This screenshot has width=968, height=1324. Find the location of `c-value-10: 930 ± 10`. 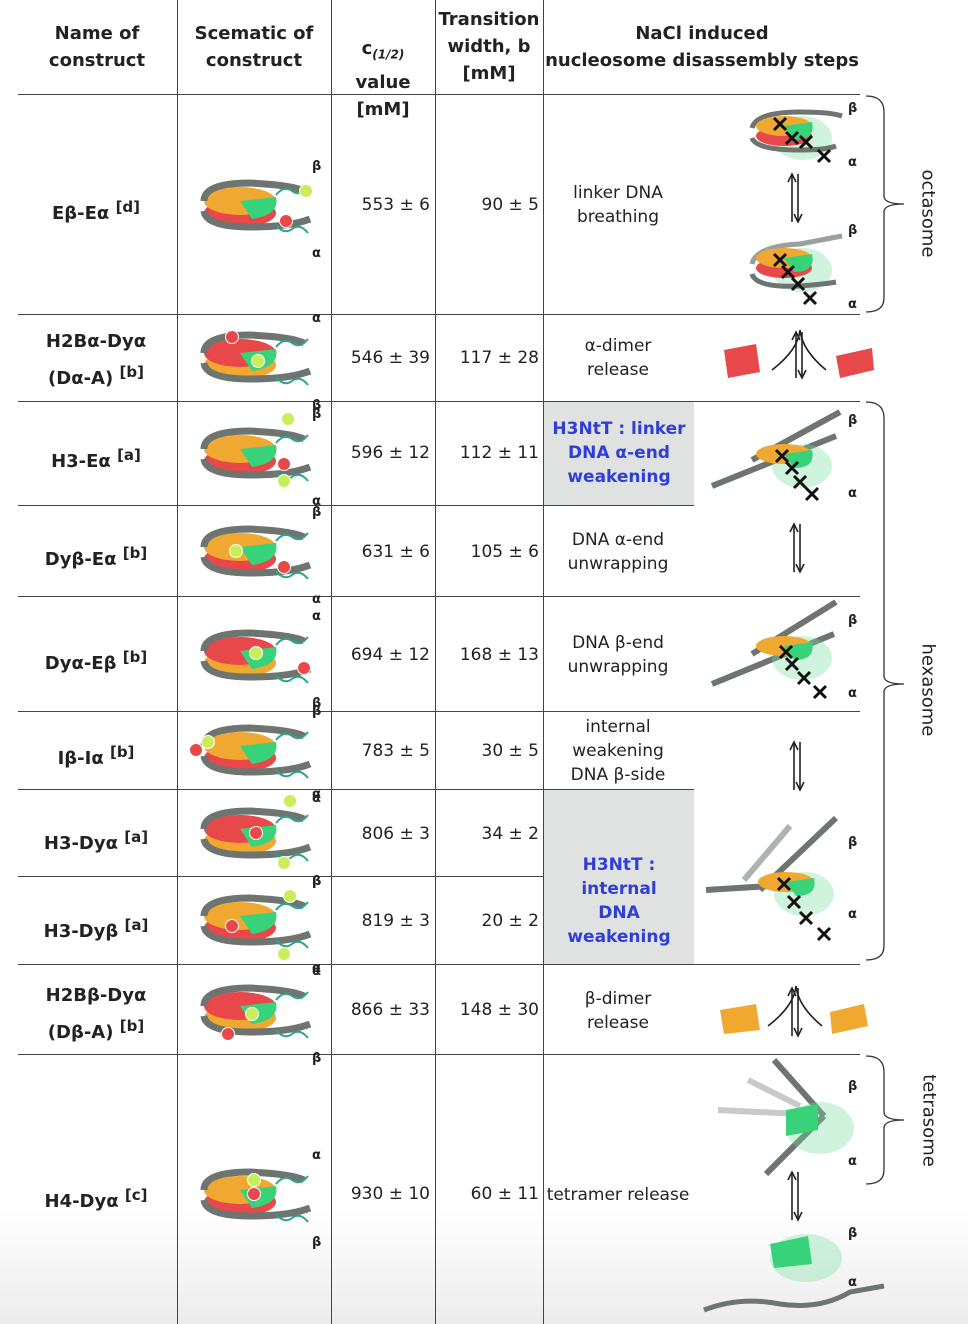

c-value-10: 930 ± 10 is located at coordinates (390, 1194).